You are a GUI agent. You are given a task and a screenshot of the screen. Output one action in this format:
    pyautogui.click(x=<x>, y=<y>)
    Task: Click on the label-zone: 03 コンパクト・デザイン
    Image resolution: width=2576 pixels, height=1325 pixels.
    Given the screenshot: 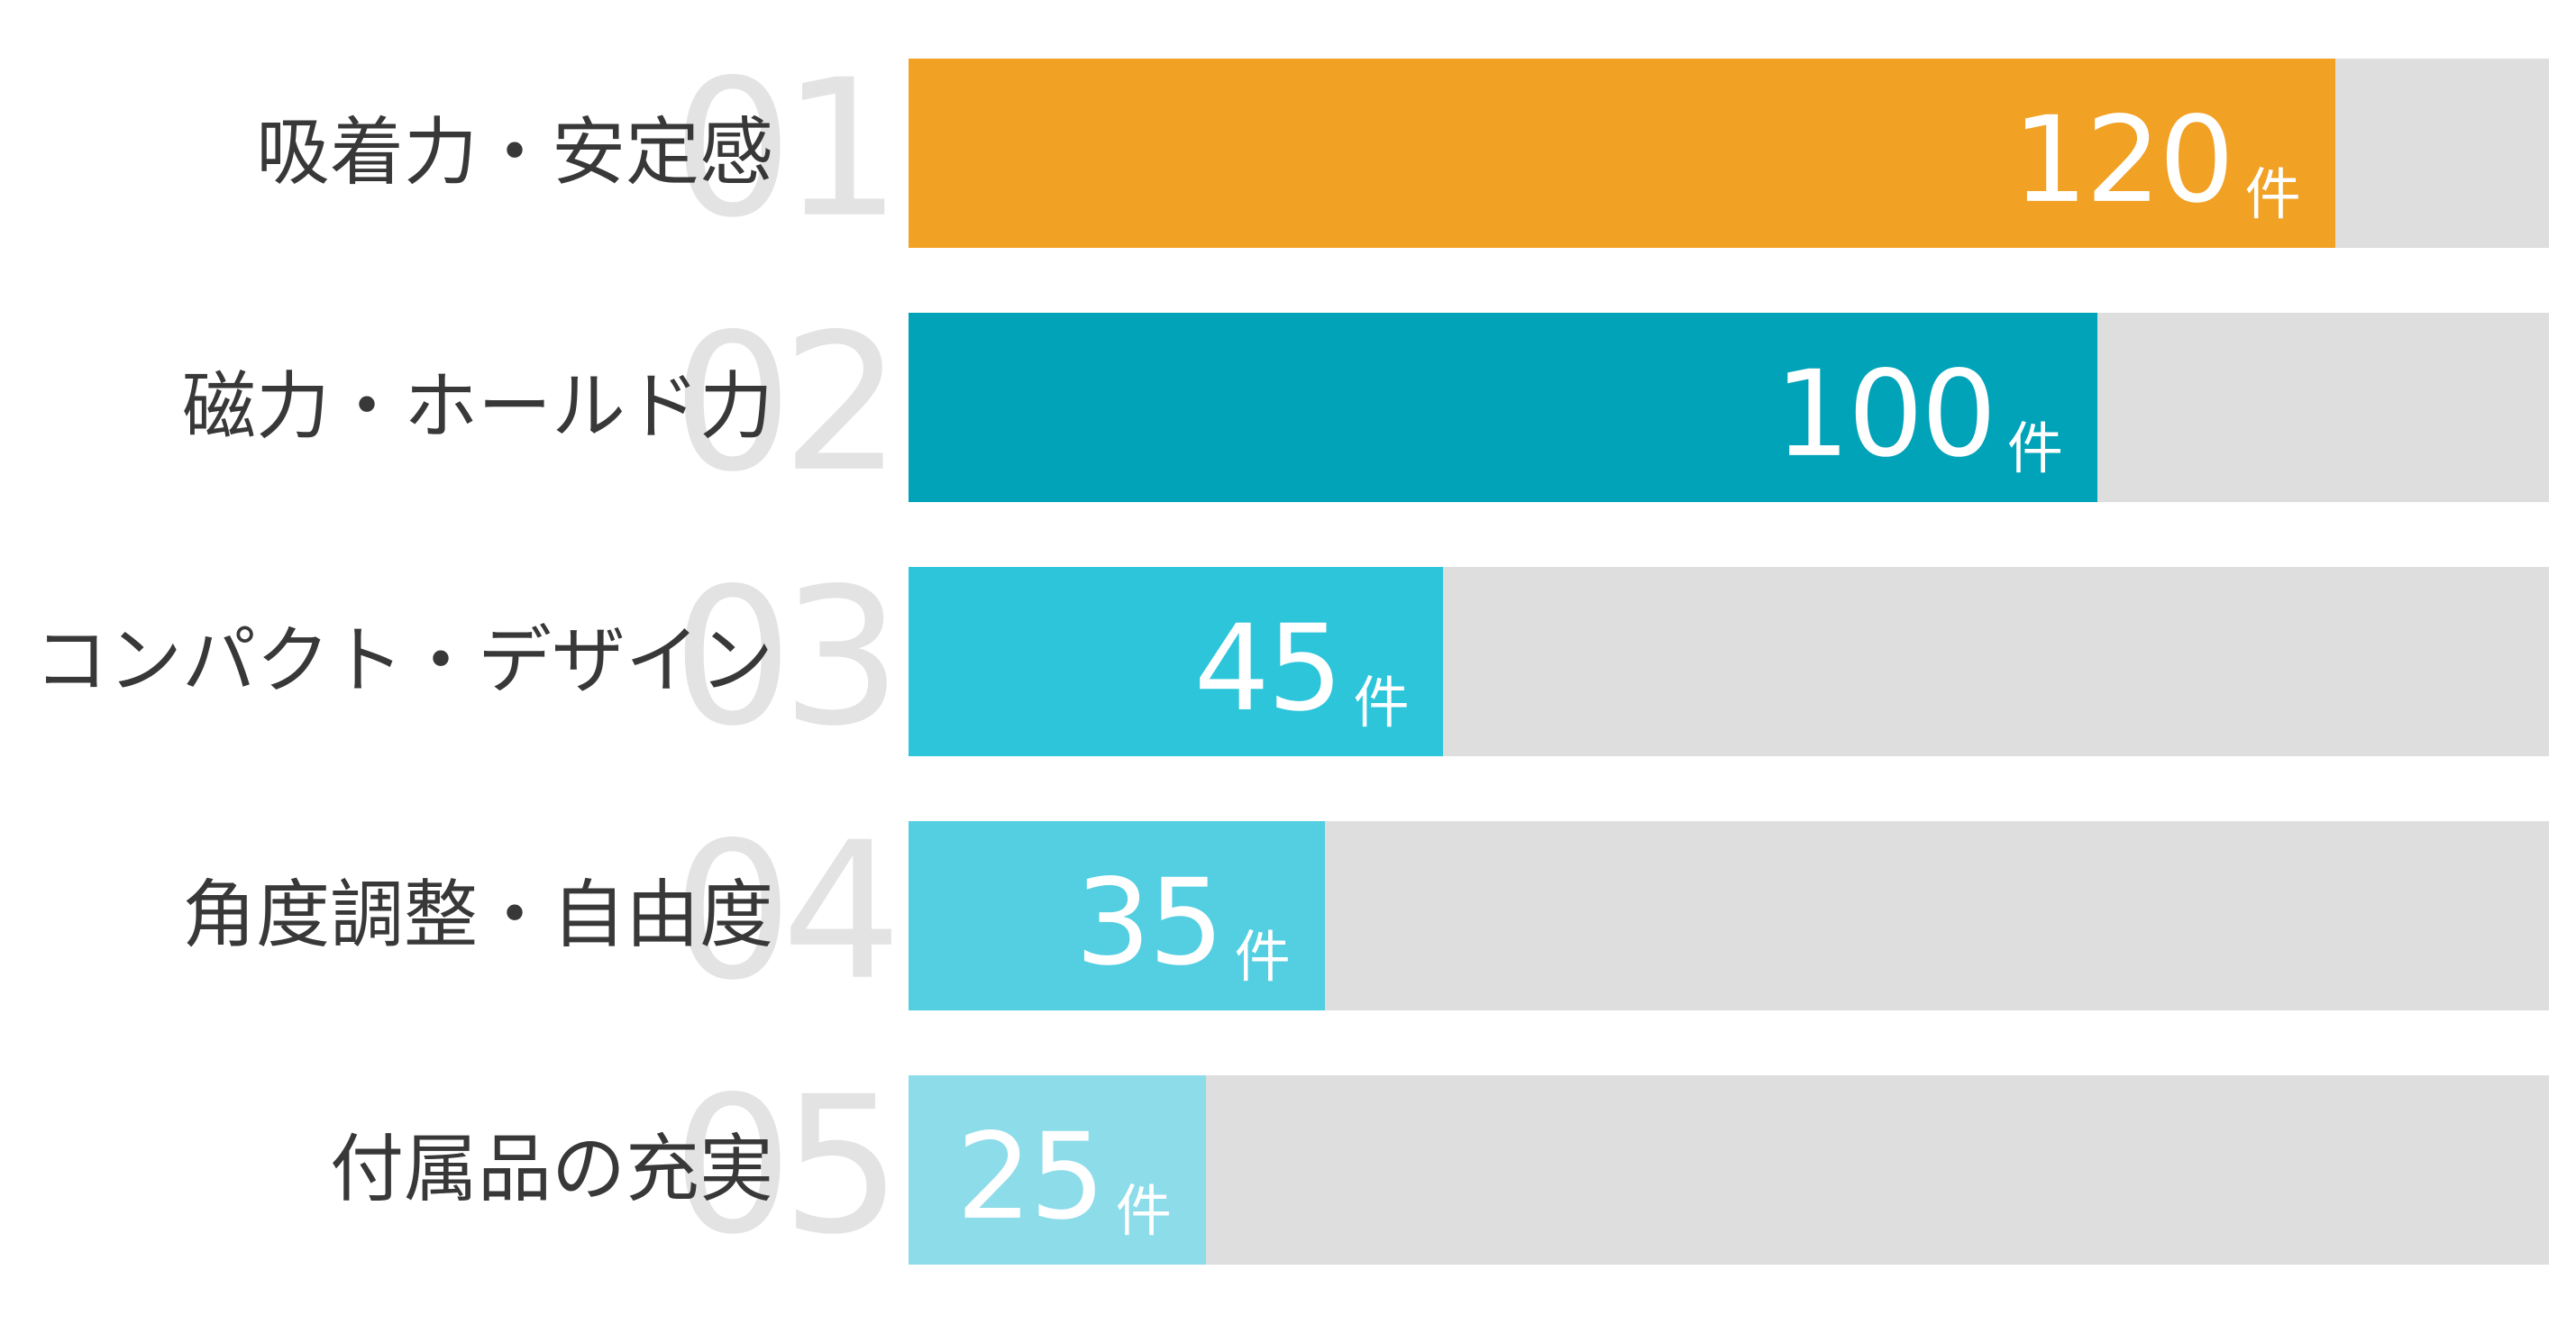 What is the action you would take?
    pyautogui.click(x=455, y=659)
    